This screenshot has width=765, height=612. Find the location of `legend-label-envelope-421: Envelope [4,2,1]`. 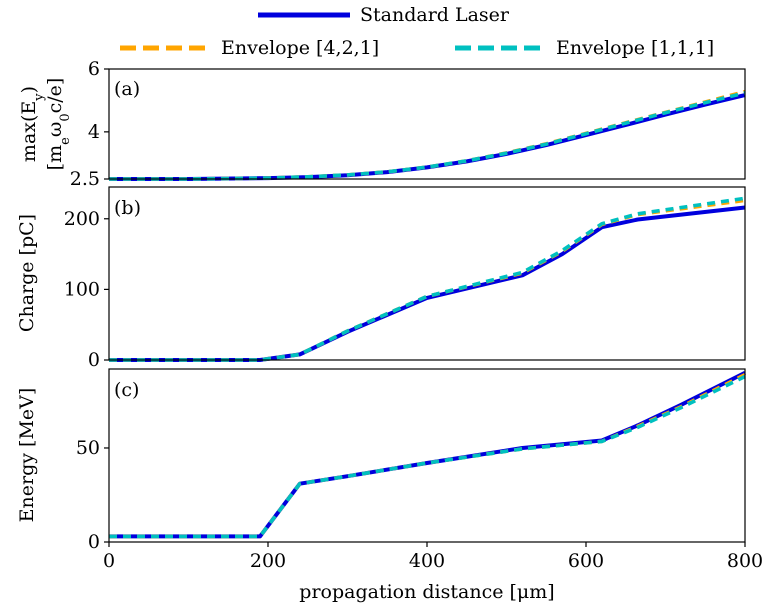

legend-label-envelope-421: Envelope [4,2,1] is located at coordinates (300, 48).